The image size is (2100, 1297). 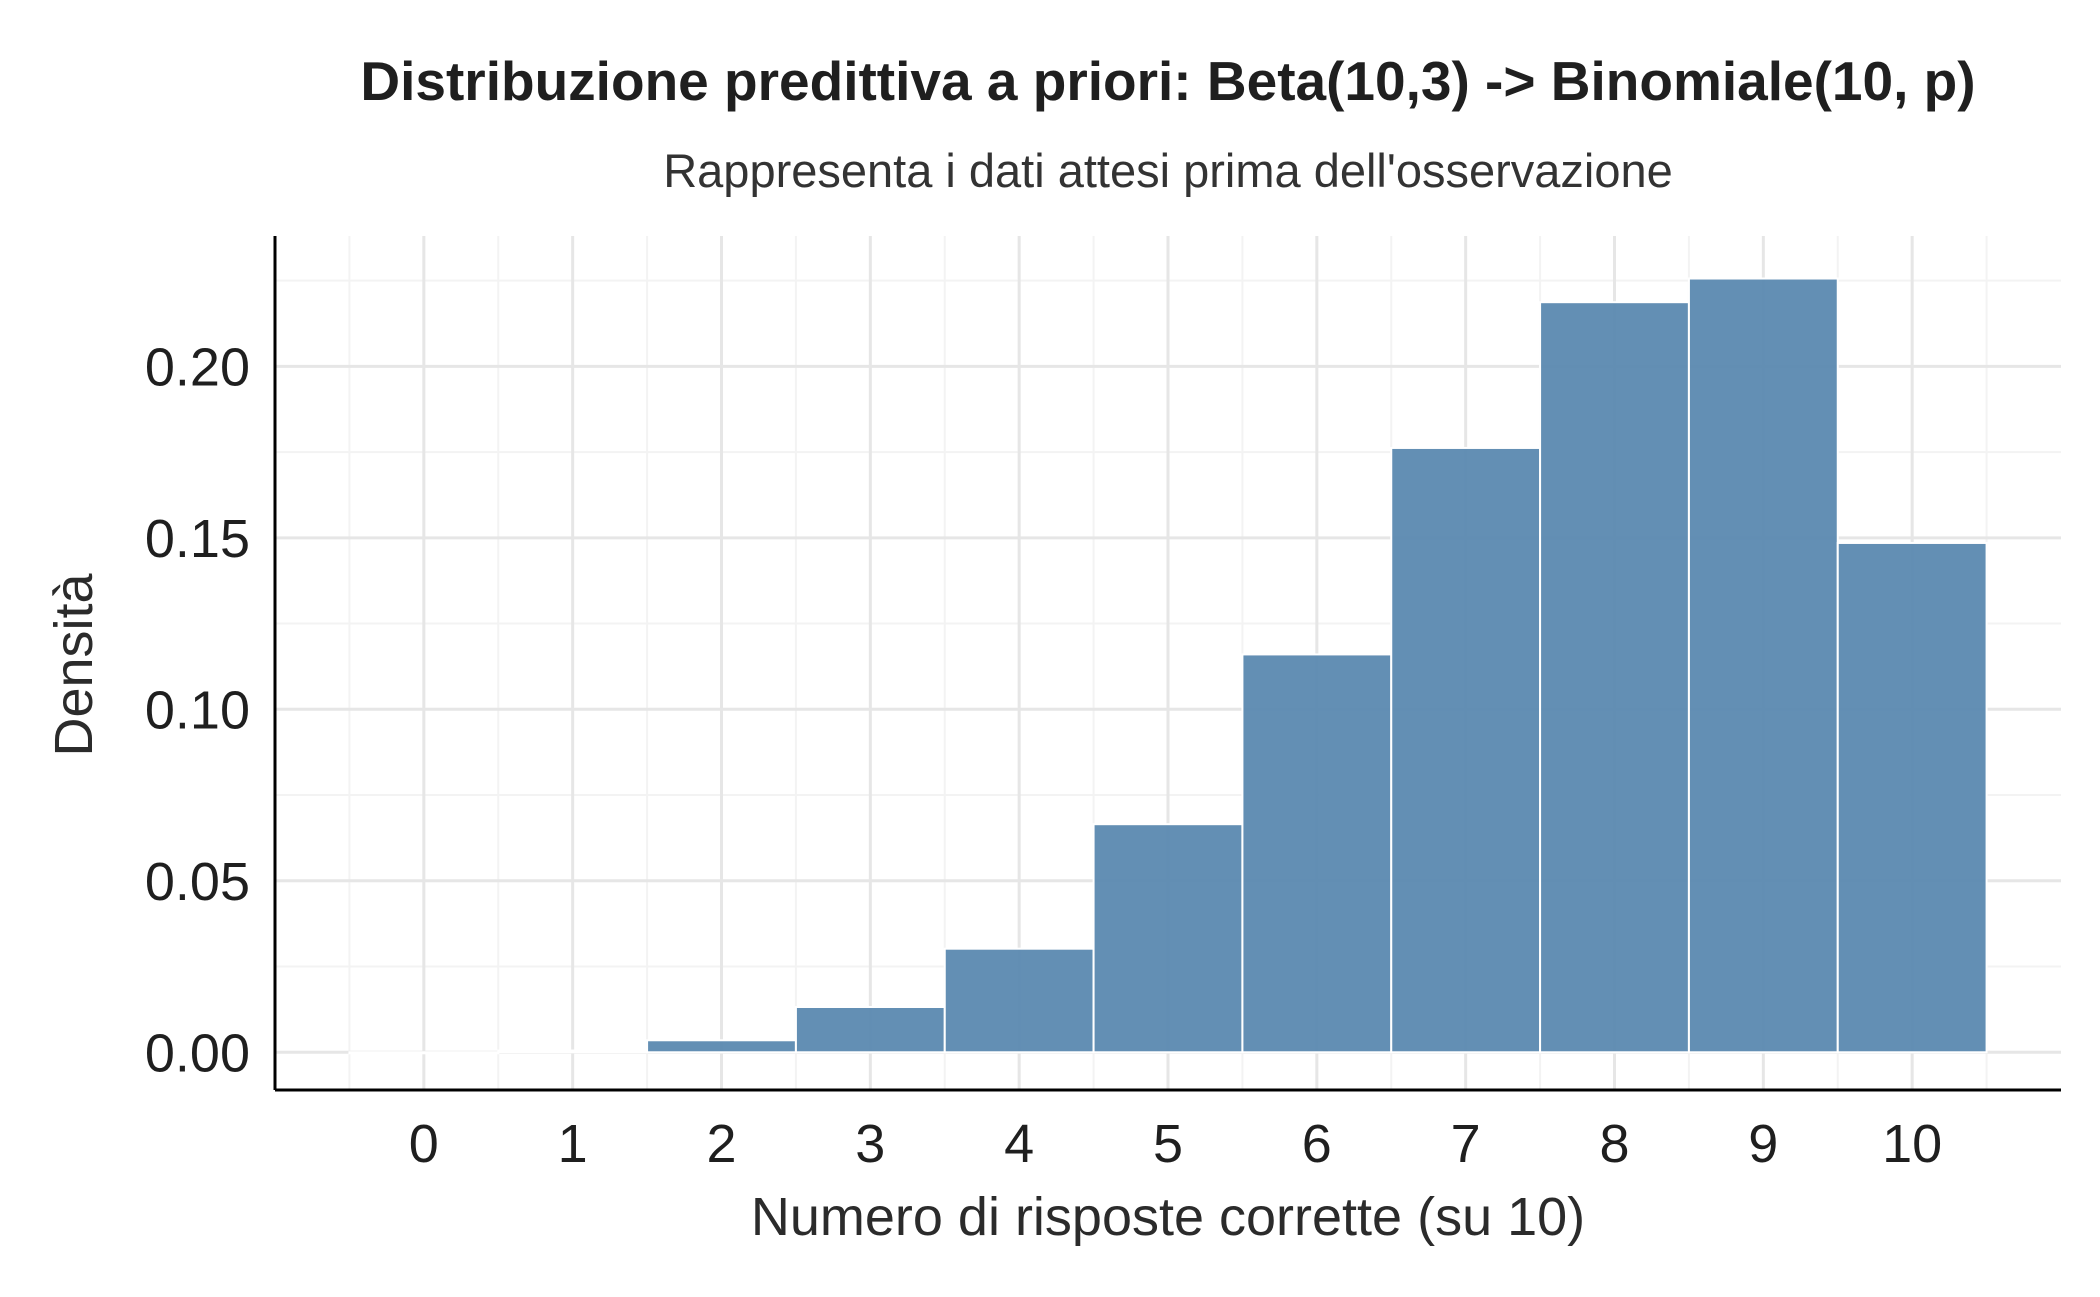 What do you see at coordinates (1912, 1144) in the screenshot?
I see `x-tick-label: 10` at bounding box center [1912, 1144].